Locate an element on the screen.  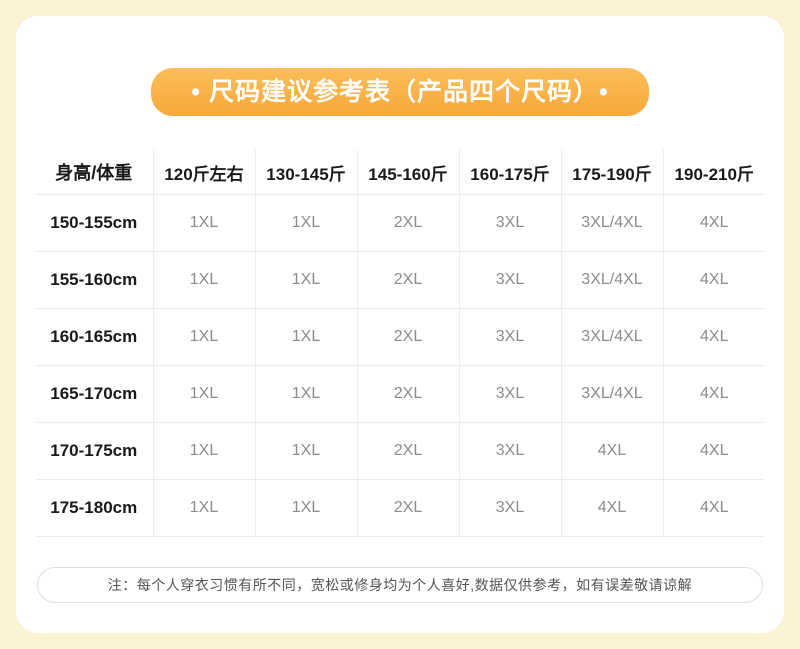
column-header: 160-175斤 is located at coordinates (510, 172).